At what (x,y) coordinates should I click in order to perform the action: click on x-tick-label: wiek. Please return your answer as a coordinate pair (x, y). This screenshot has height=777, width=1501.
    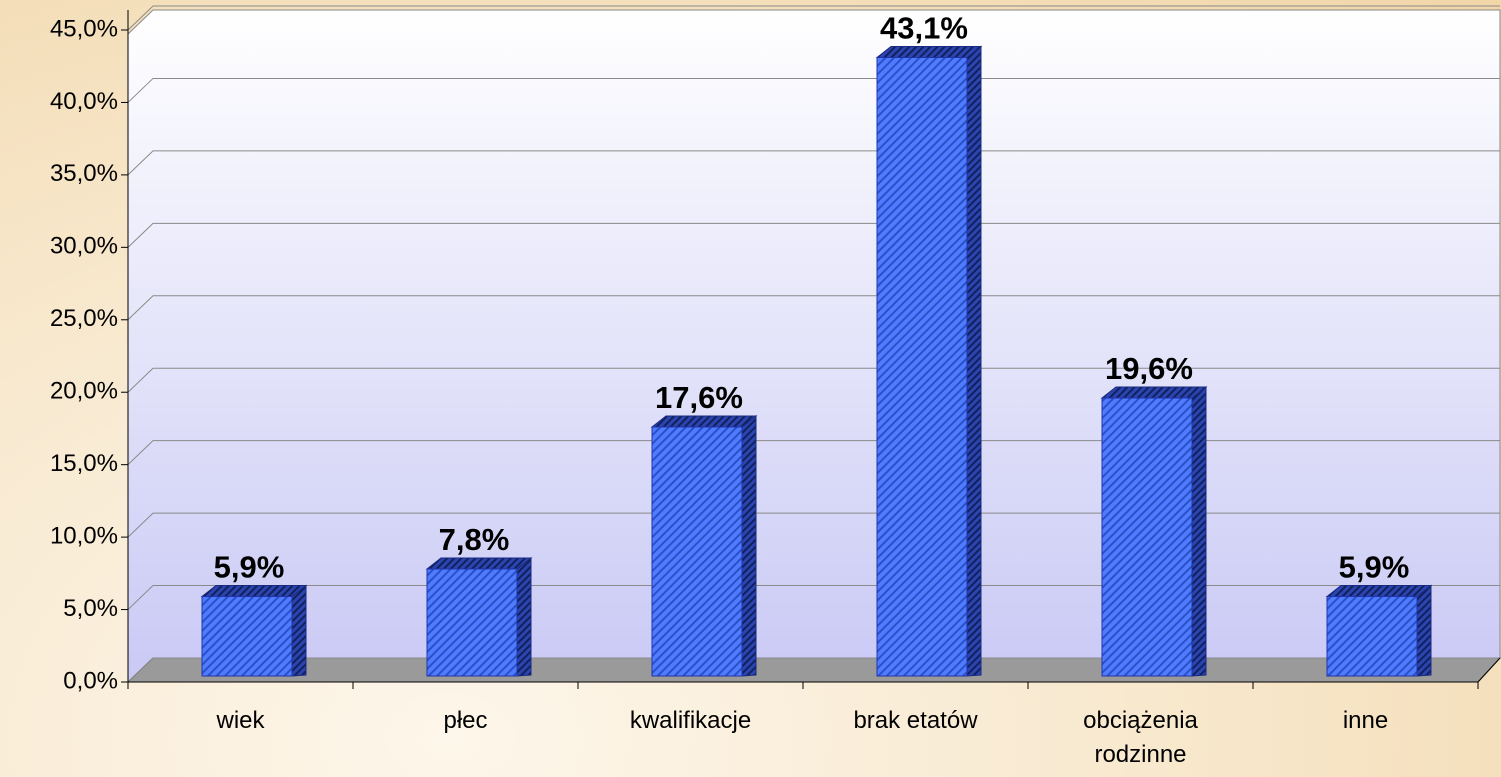
    Looking at the image, I should click on (240, 720).